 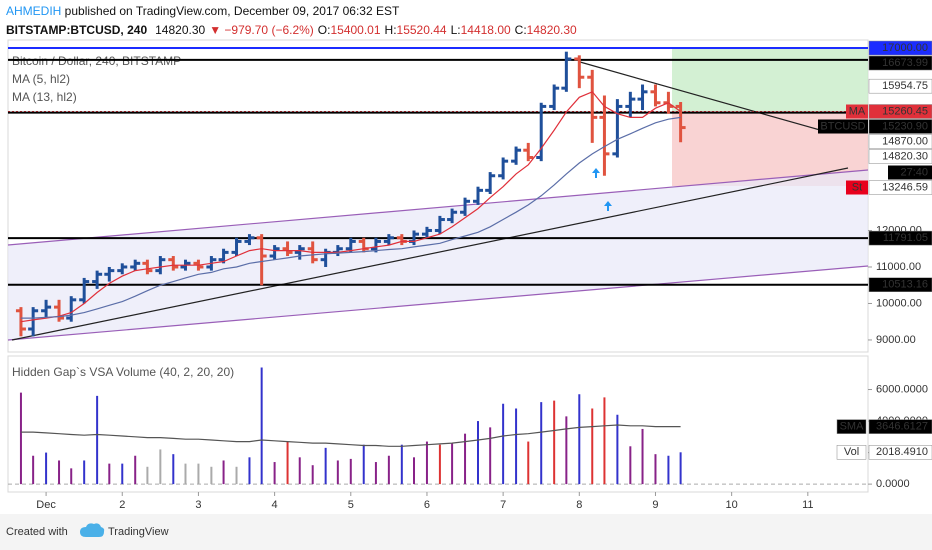 What do you see at coordinates (41, 79) in the screenshot?
I see `legend-ma5: MA (5, hl2)` at bounding box center [41, 79].